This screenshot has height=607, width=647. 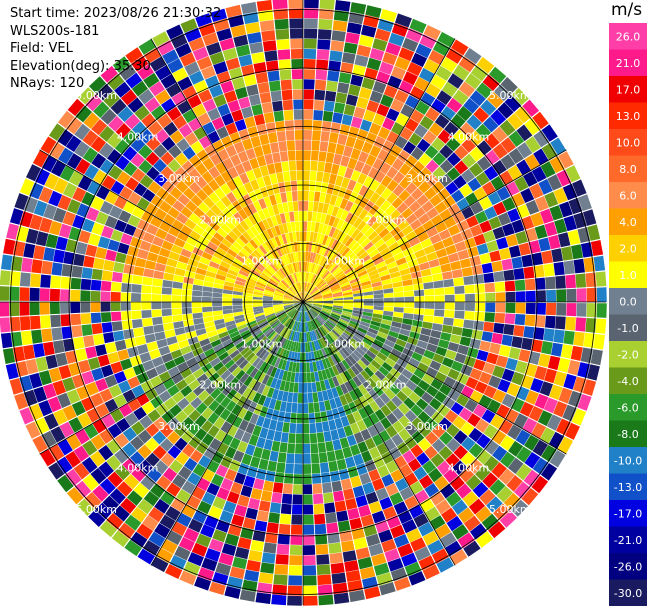 I want to click on colorbar-swatch, so click(x=628, y=460).